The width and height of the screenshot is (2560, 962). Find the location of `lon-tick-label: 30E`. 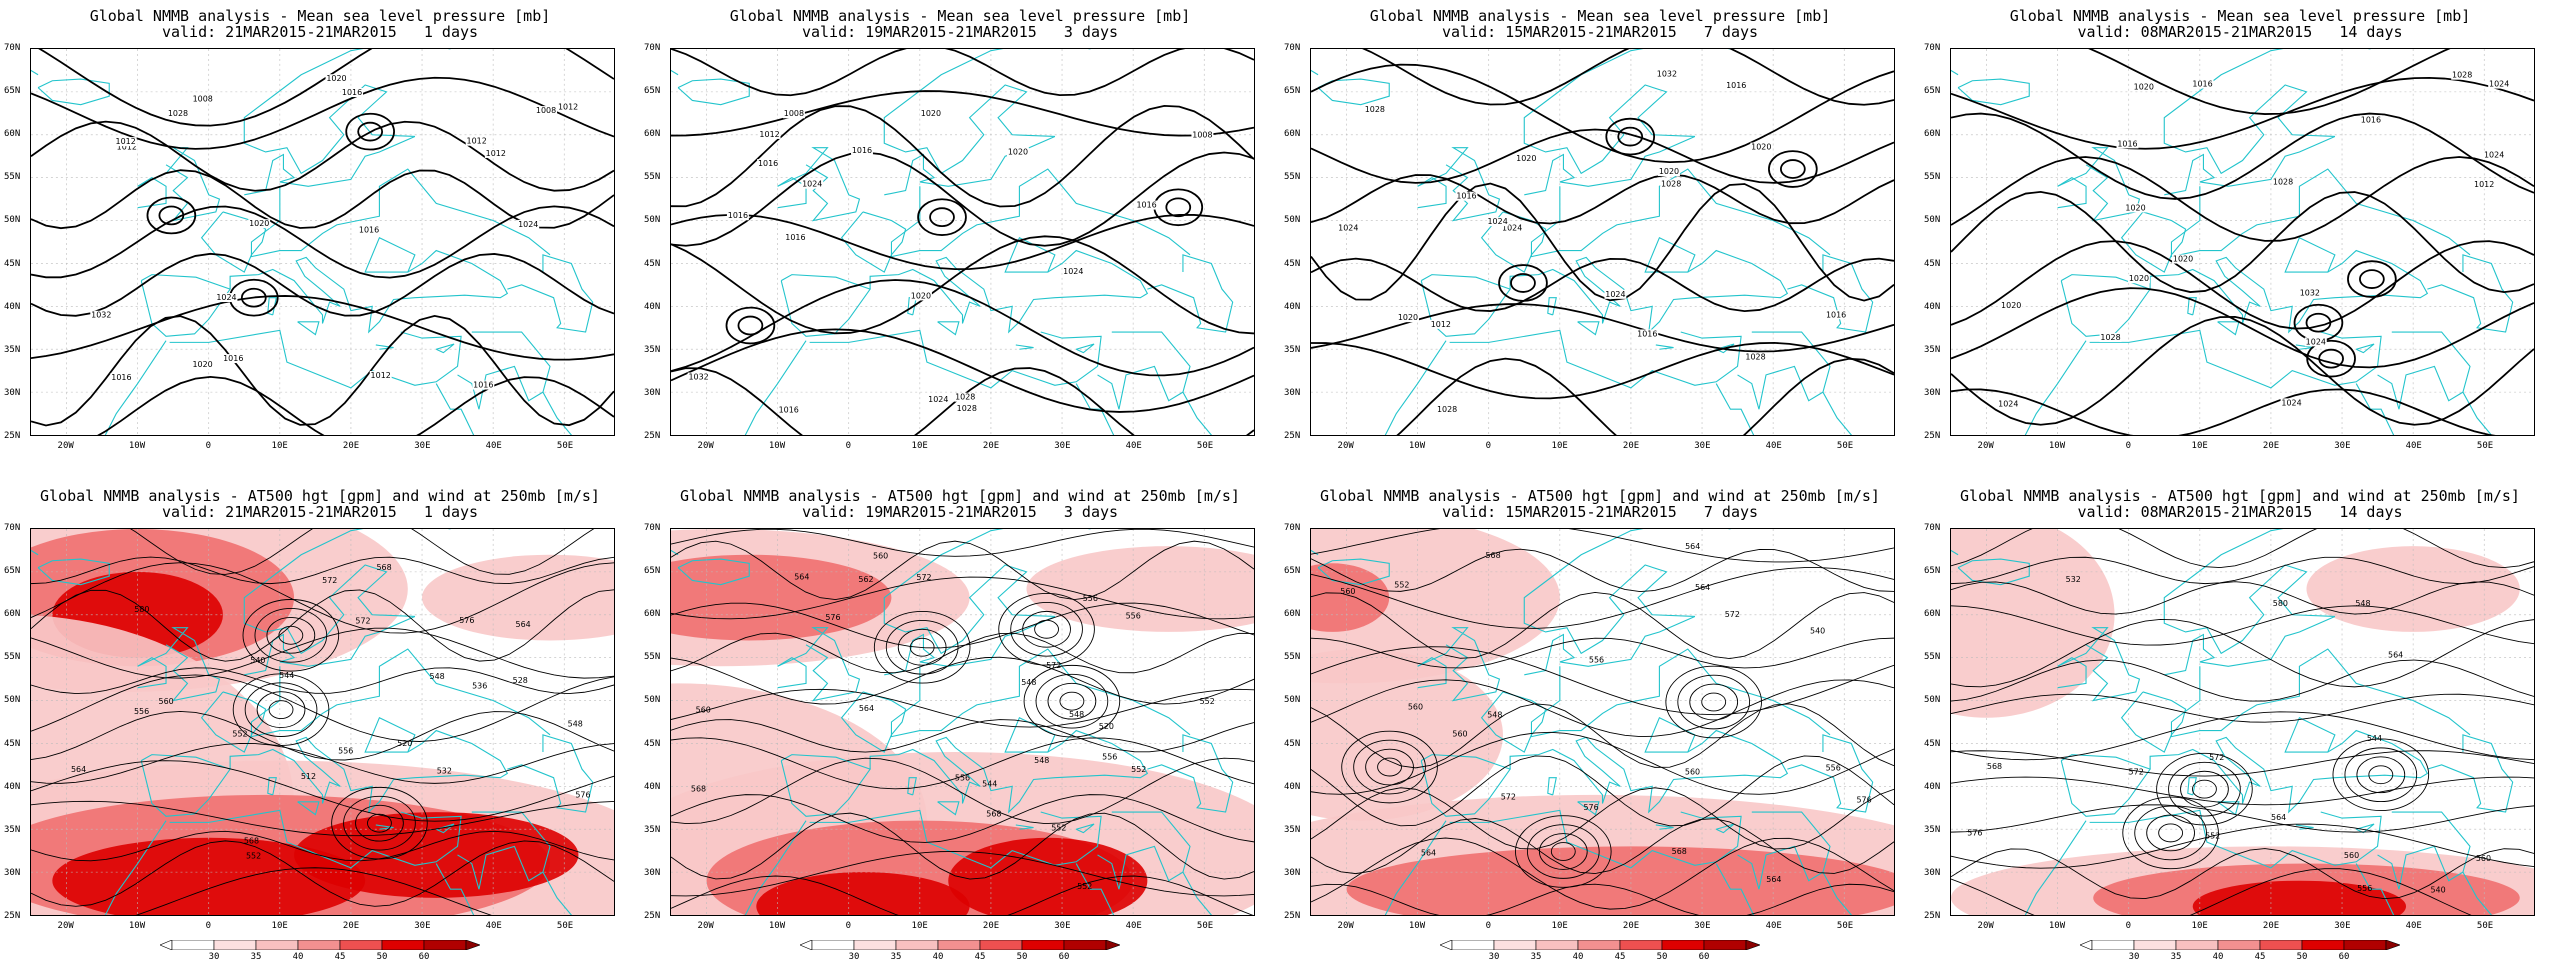

lon-tick-label: 30E is located at coordinates (1702, 446).